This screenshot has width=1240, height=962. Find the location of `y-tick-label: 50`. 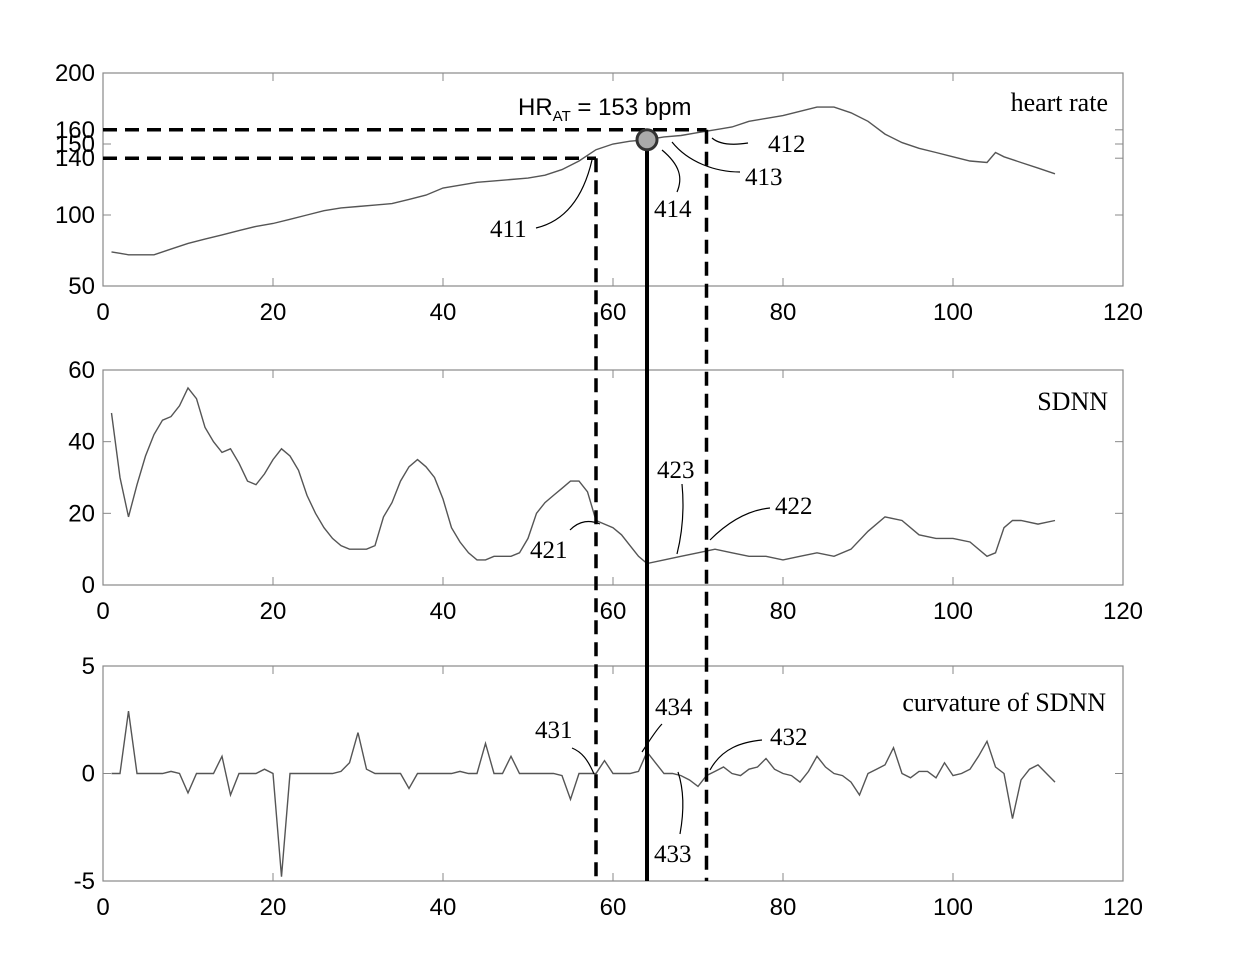

y-tick-label: 50 is located at coordinates (81, 286).